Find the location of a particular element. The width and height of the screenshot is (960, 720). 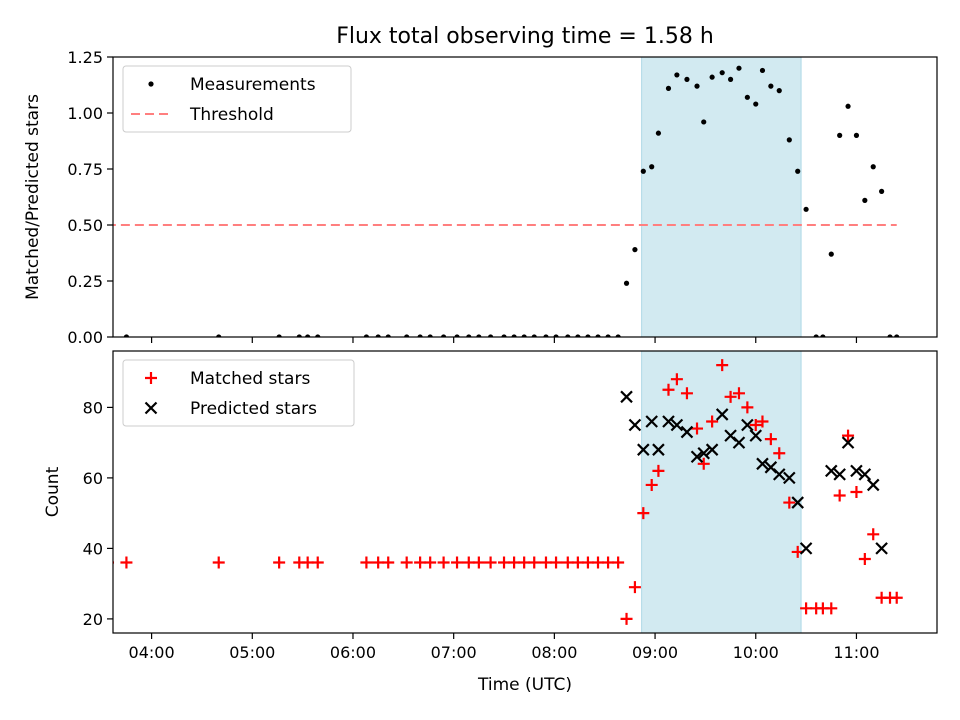

x-tick-label: 10:00 is located at coordinates (756, 652).